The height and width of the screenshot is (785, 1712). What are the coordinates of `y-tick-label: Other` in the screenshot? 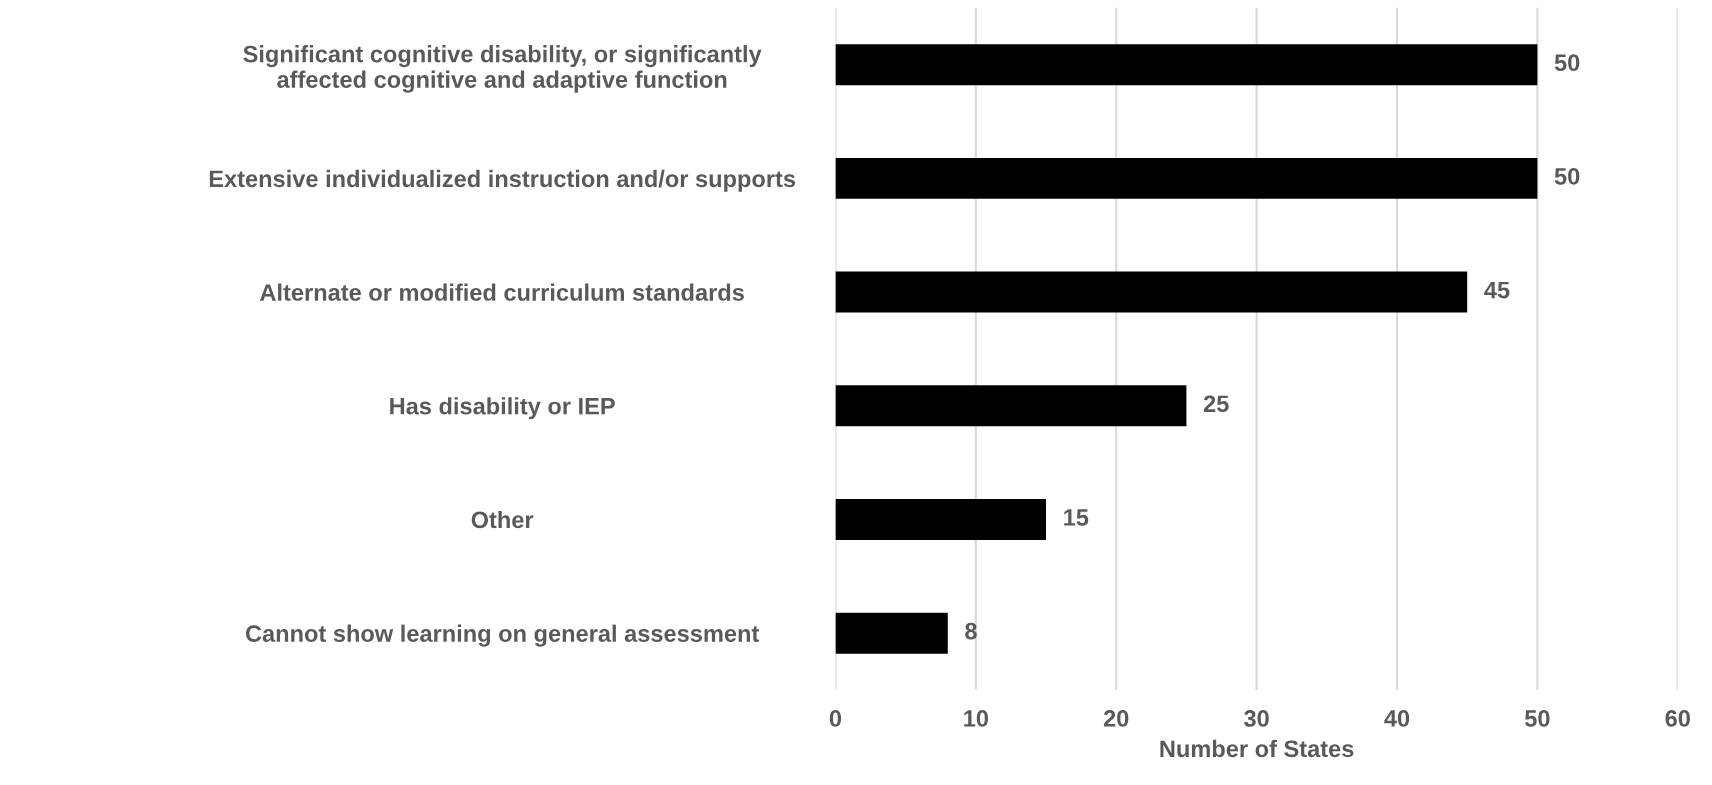 It's located at (502, 519).